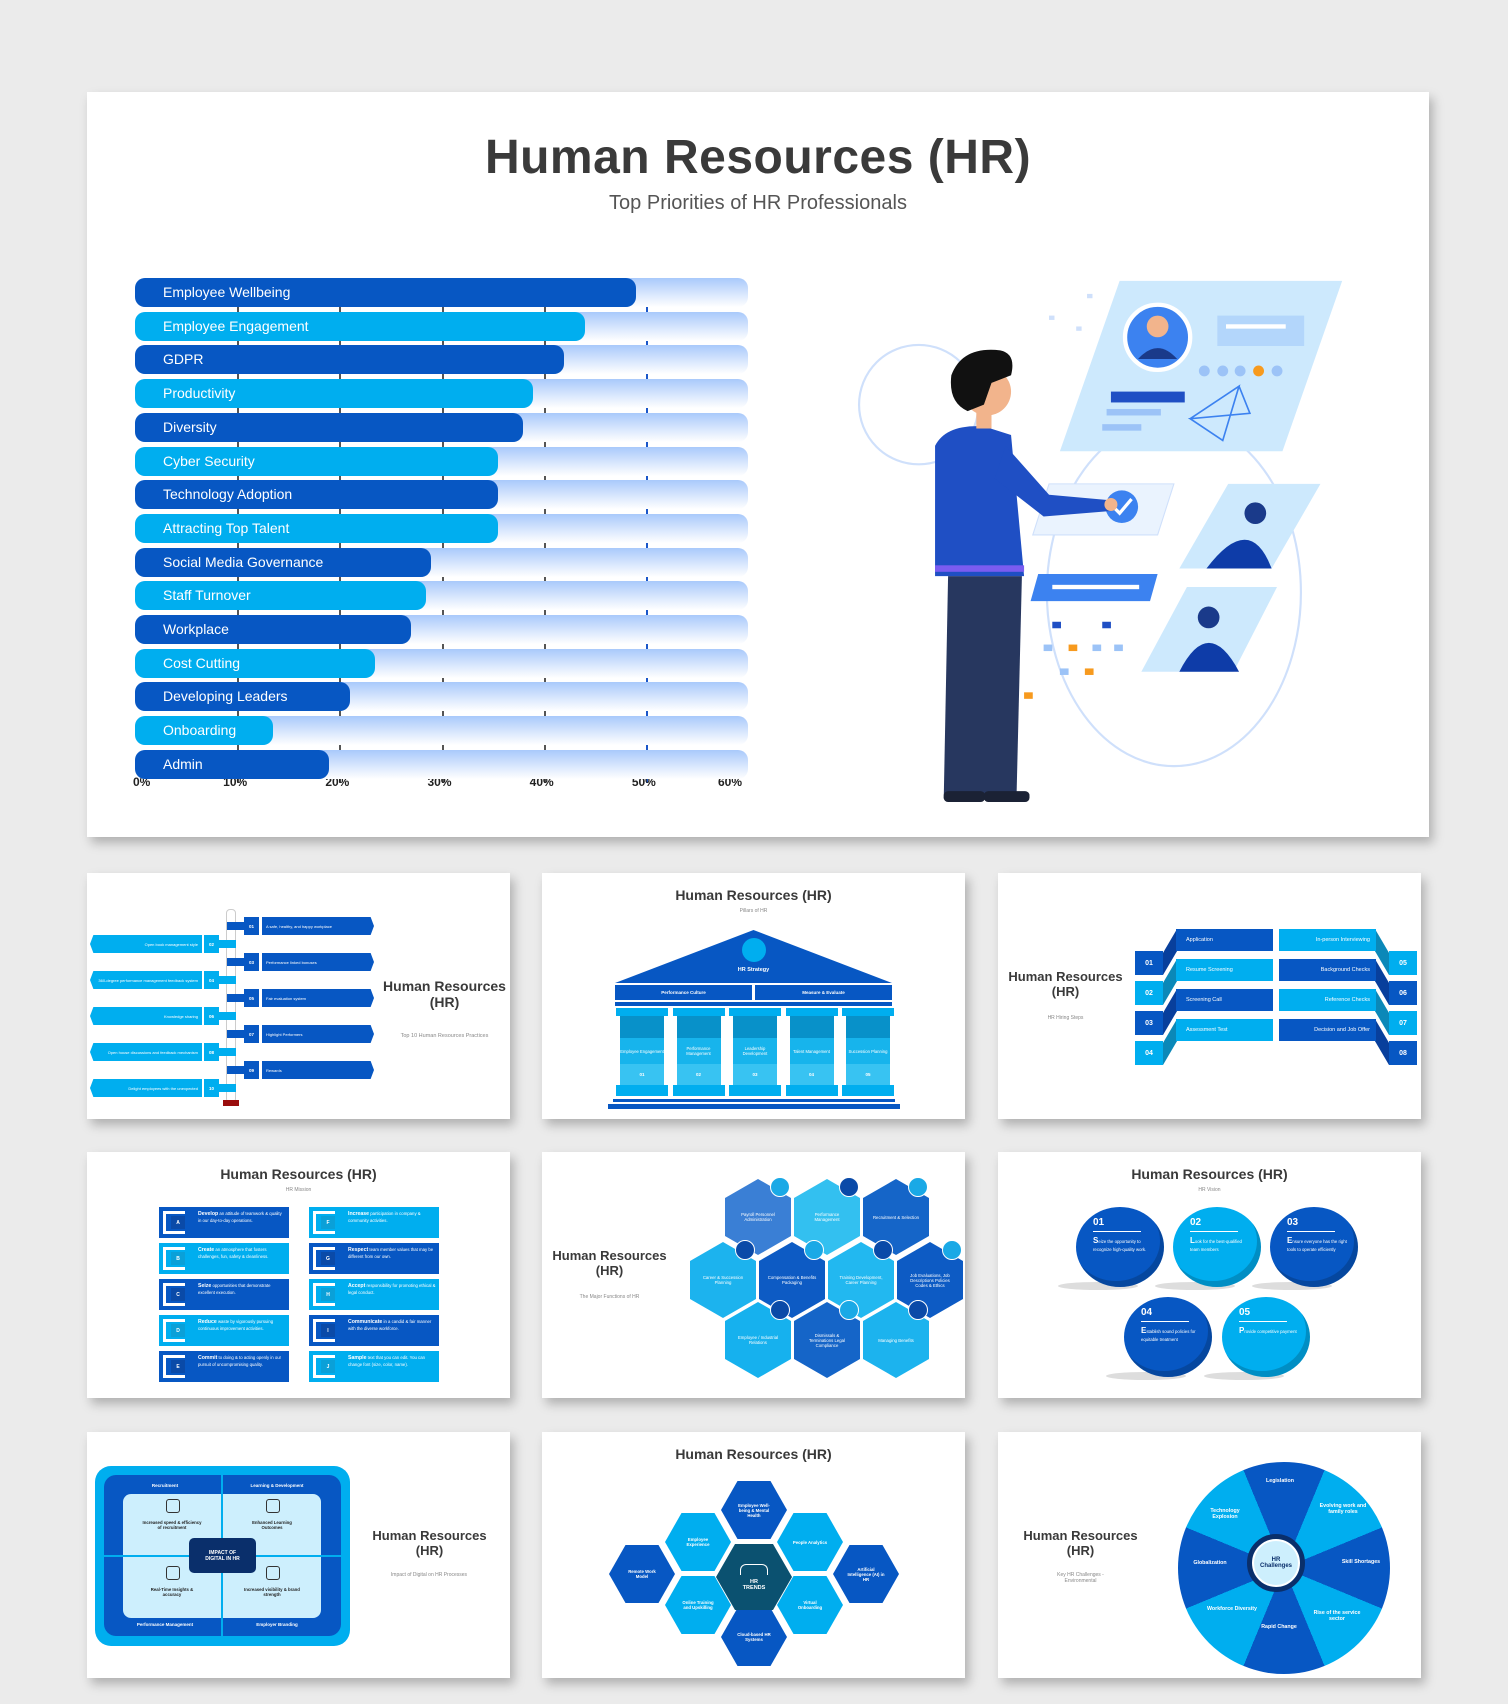 The width and height of the screenshot is (1508, 1704). I want to click on divider, so click(1263, 1321).